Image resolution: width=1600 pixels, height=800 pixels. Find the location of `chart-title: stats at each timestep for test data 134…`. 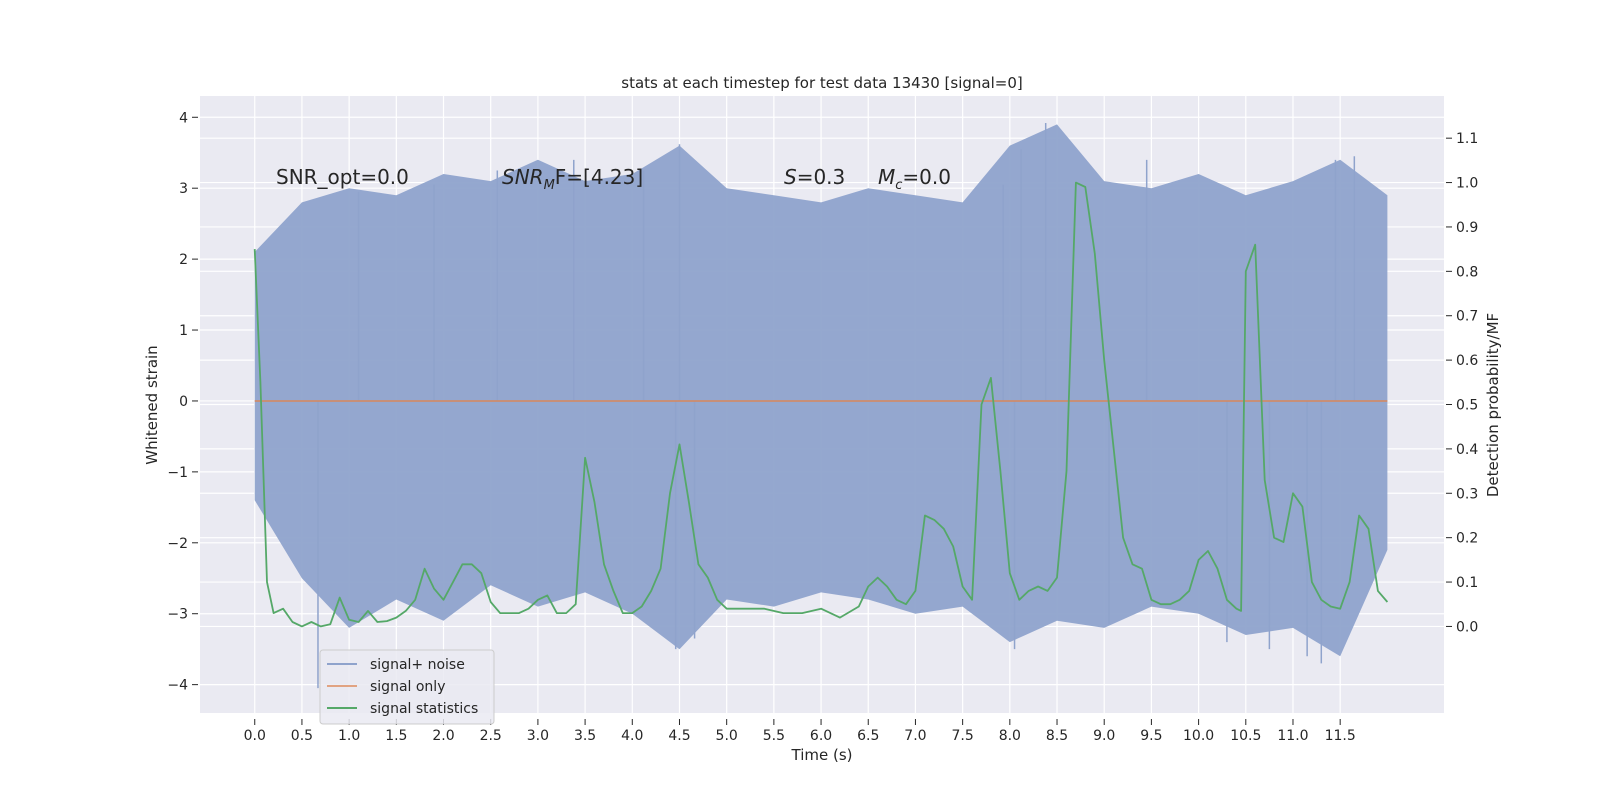

chart-title: stats at each timestep for test data 134… is located at coordinates (821, 83).